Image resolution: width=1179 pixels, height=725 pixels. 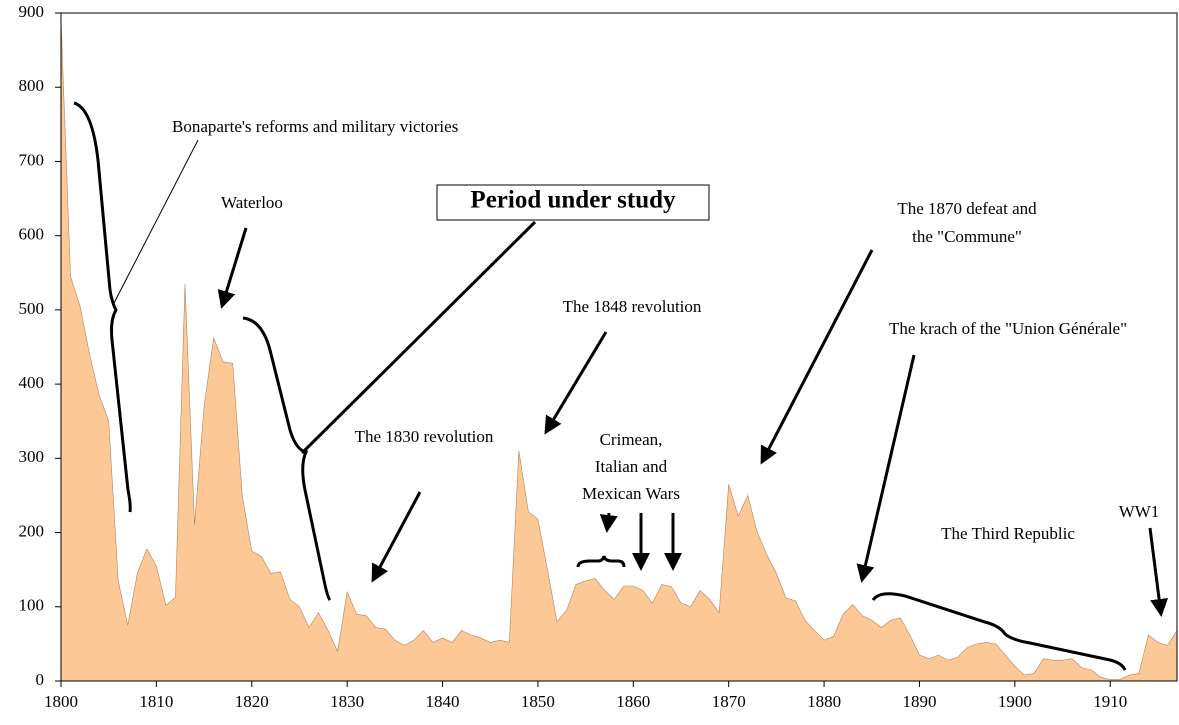 I want to click on annotation: Period under study, so click(x=573, y=200).